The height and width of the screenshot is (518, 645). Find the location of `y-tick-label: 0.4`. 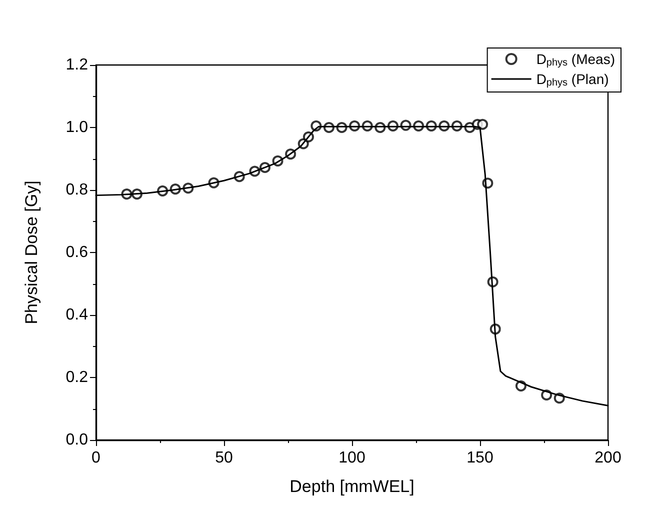

y-tick-label: 0.4 is located at coordinates (77, 315).